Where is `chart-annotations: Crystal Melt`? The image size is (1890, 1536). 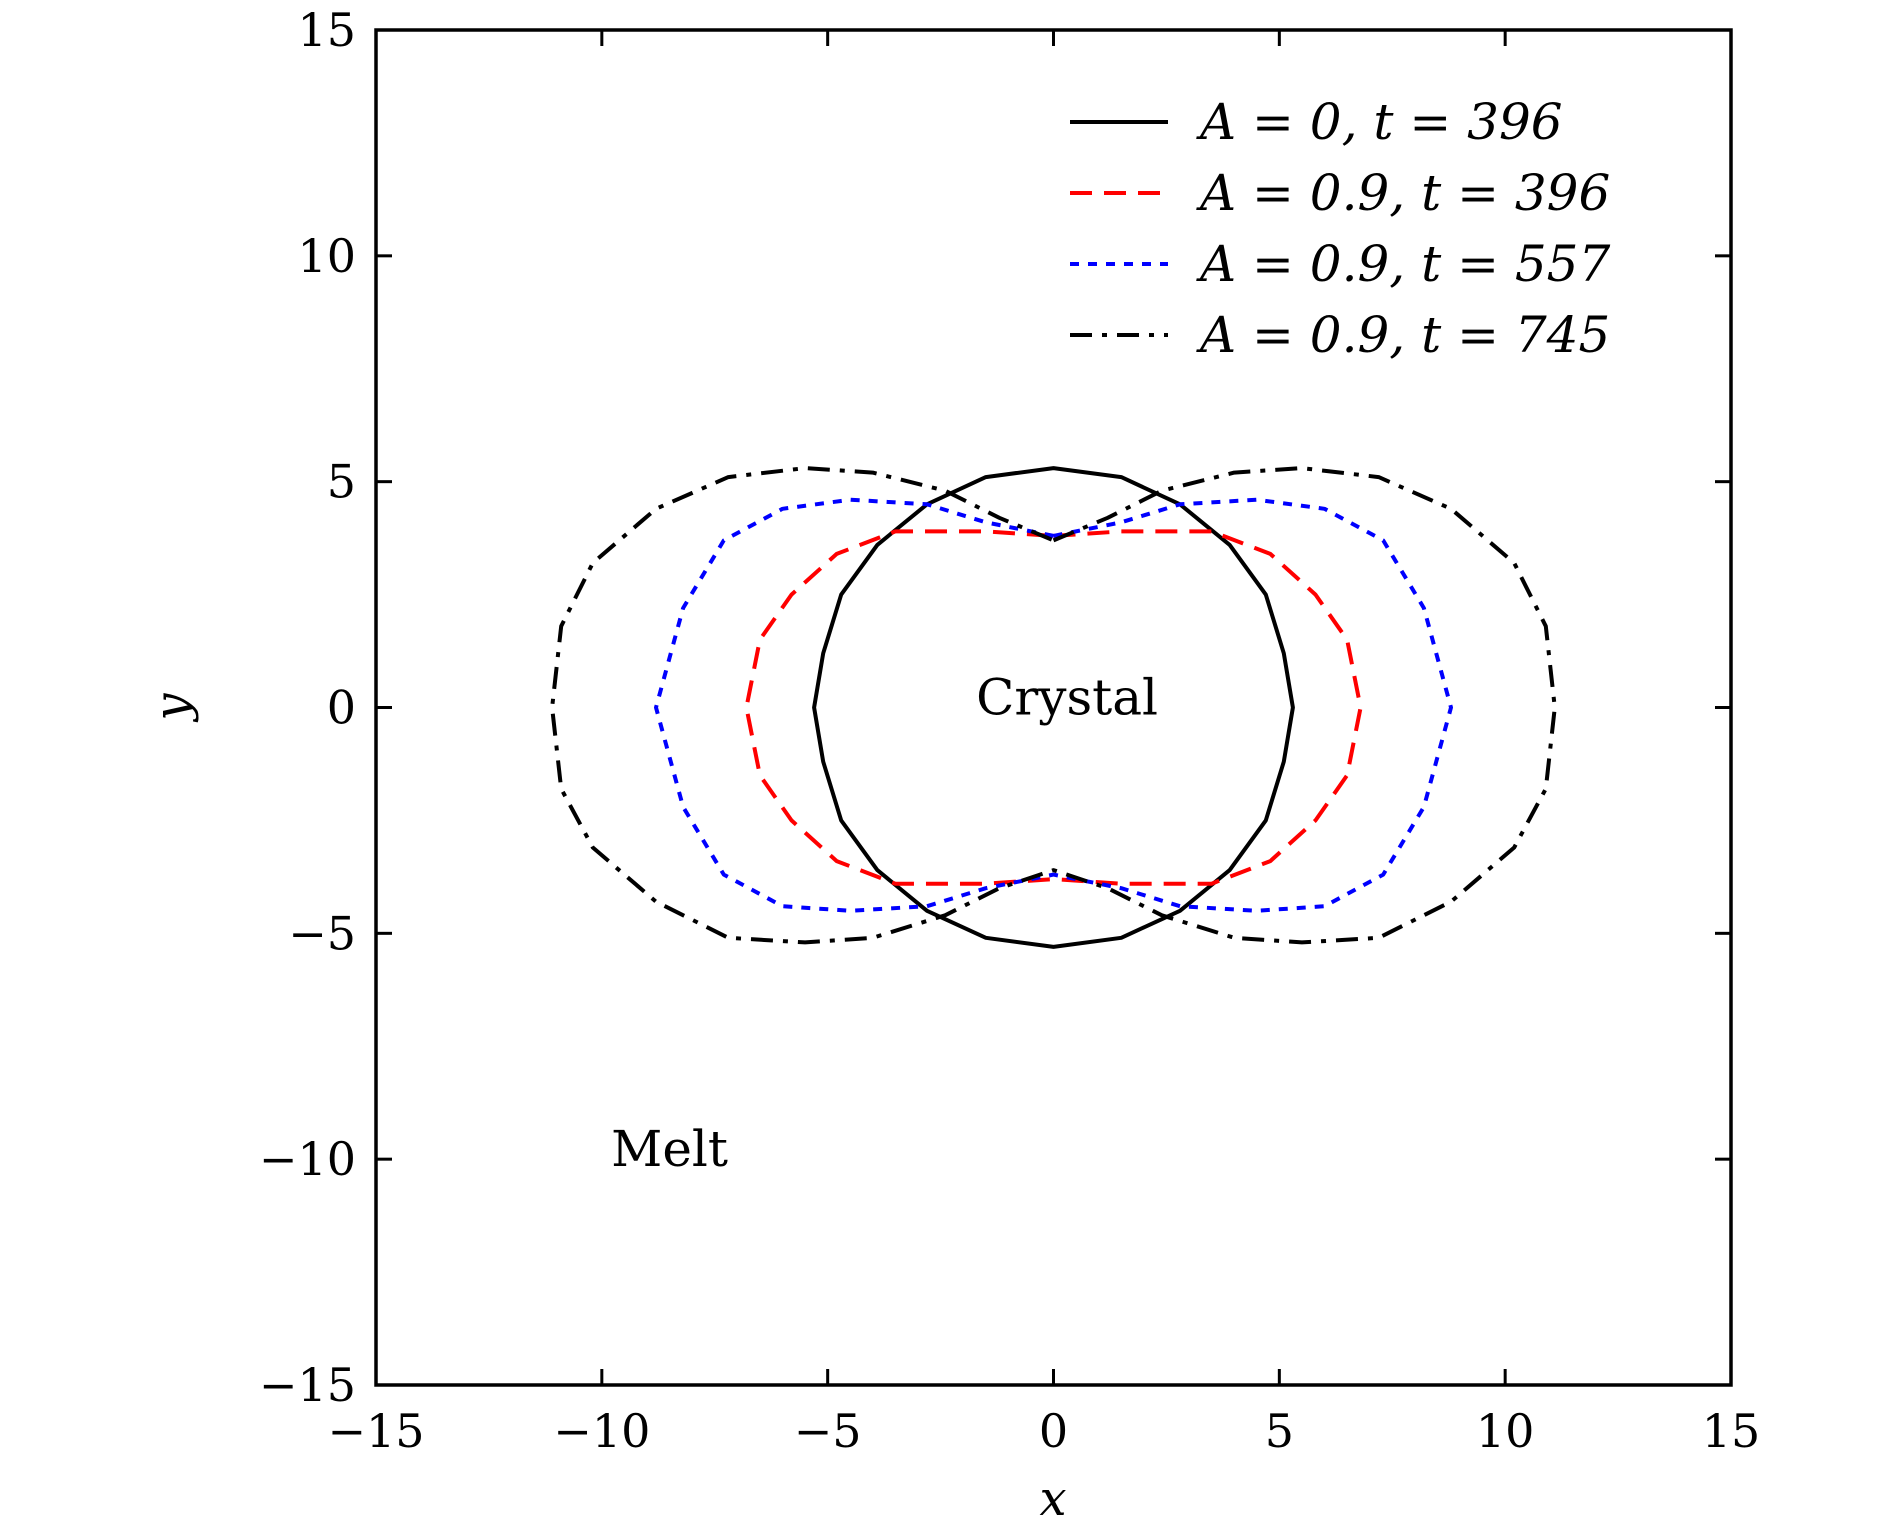 chart-annotations: Crystal Melt is located at coordinates (884, 923).